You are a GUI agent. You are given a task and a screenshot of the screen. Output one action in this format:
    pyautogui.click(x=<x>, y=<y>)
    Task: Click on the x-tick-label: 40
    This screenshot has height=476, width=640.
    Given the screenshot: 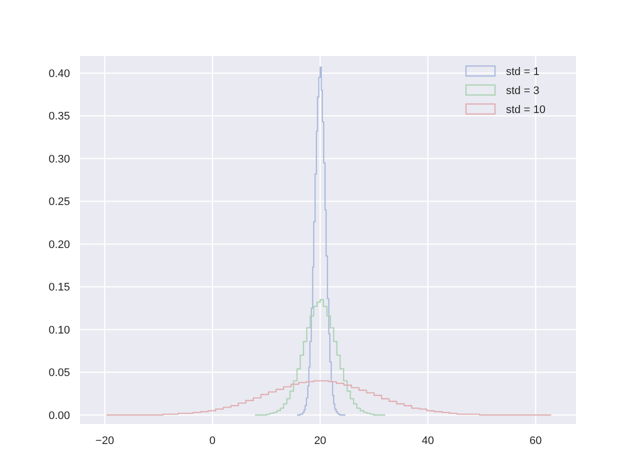 What is the action you would take?
    pyautogui.click(x=428, y=441)
    